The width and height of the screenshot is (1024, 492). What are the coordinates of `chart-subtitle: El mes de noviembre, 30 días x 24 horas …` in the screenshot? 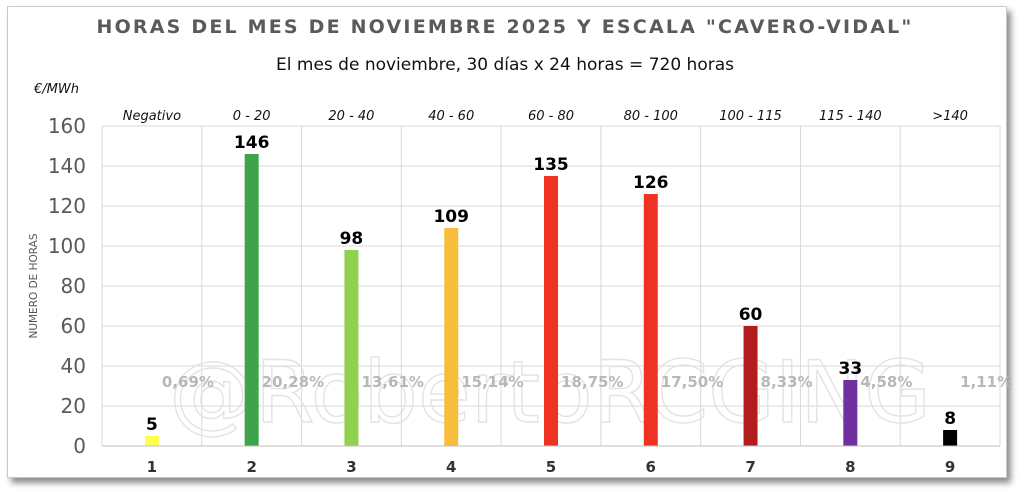 It's located at (505, 65).